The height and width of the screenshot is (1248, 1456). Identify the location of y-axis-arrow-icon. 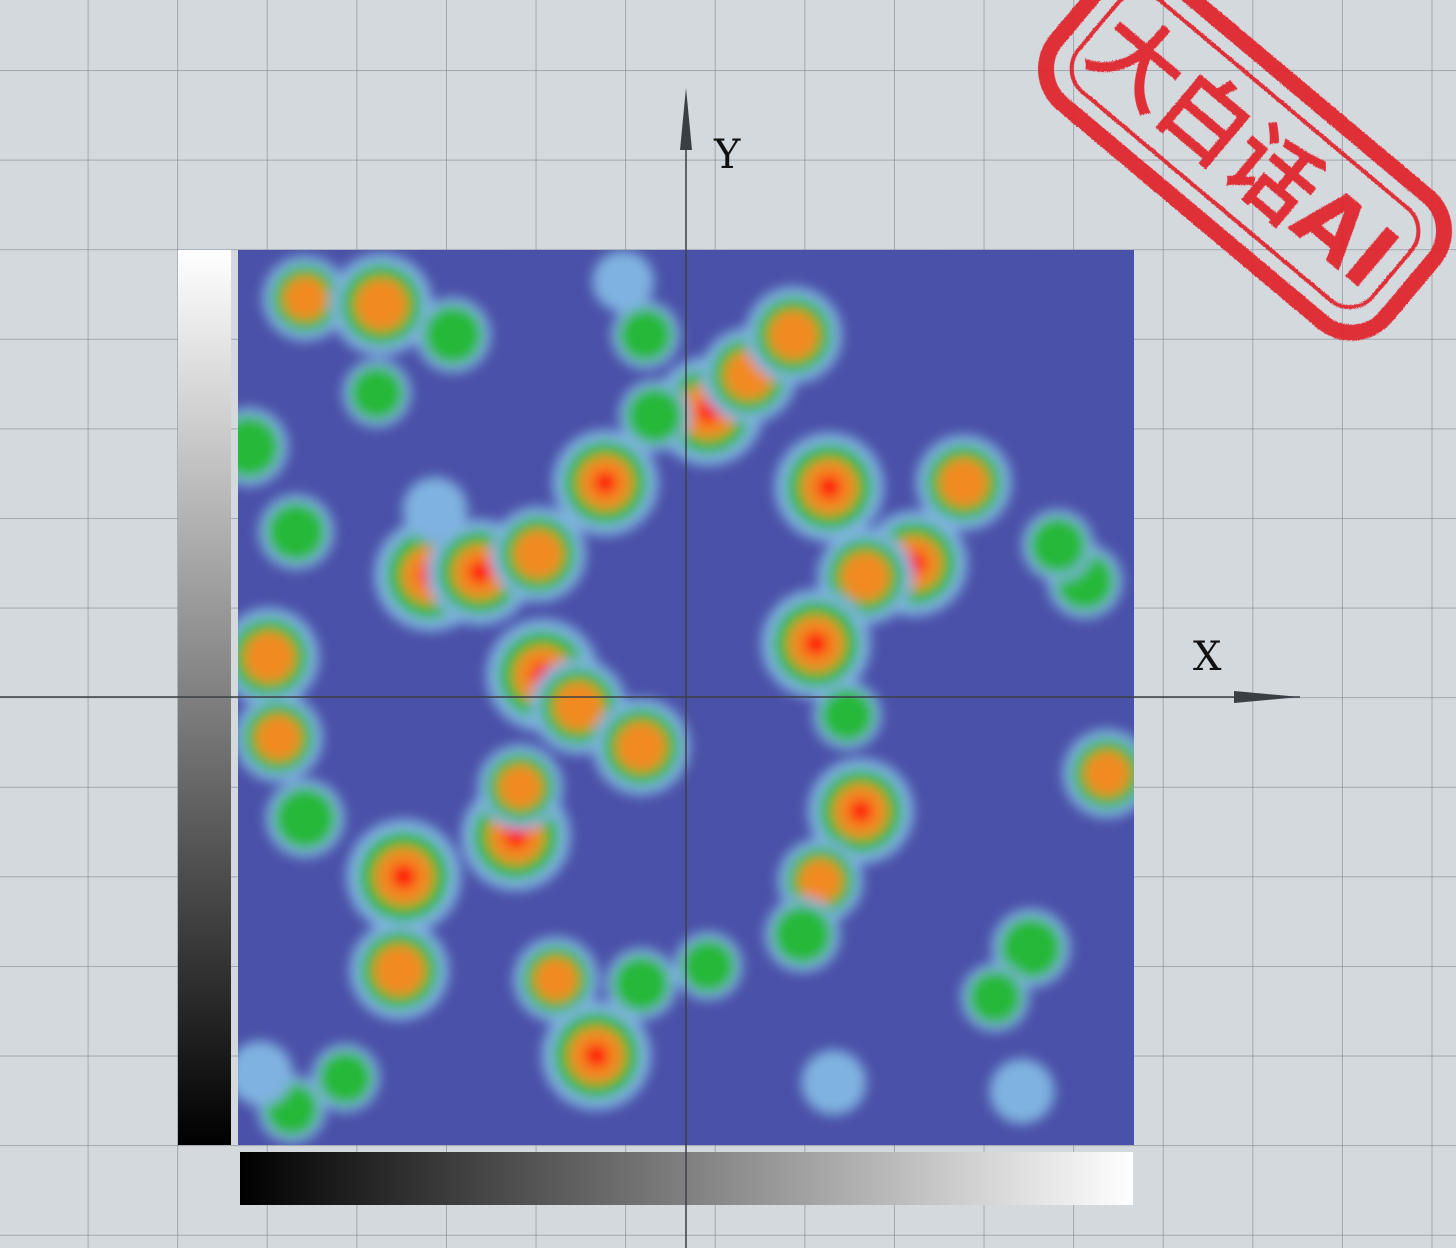
(686, 119).